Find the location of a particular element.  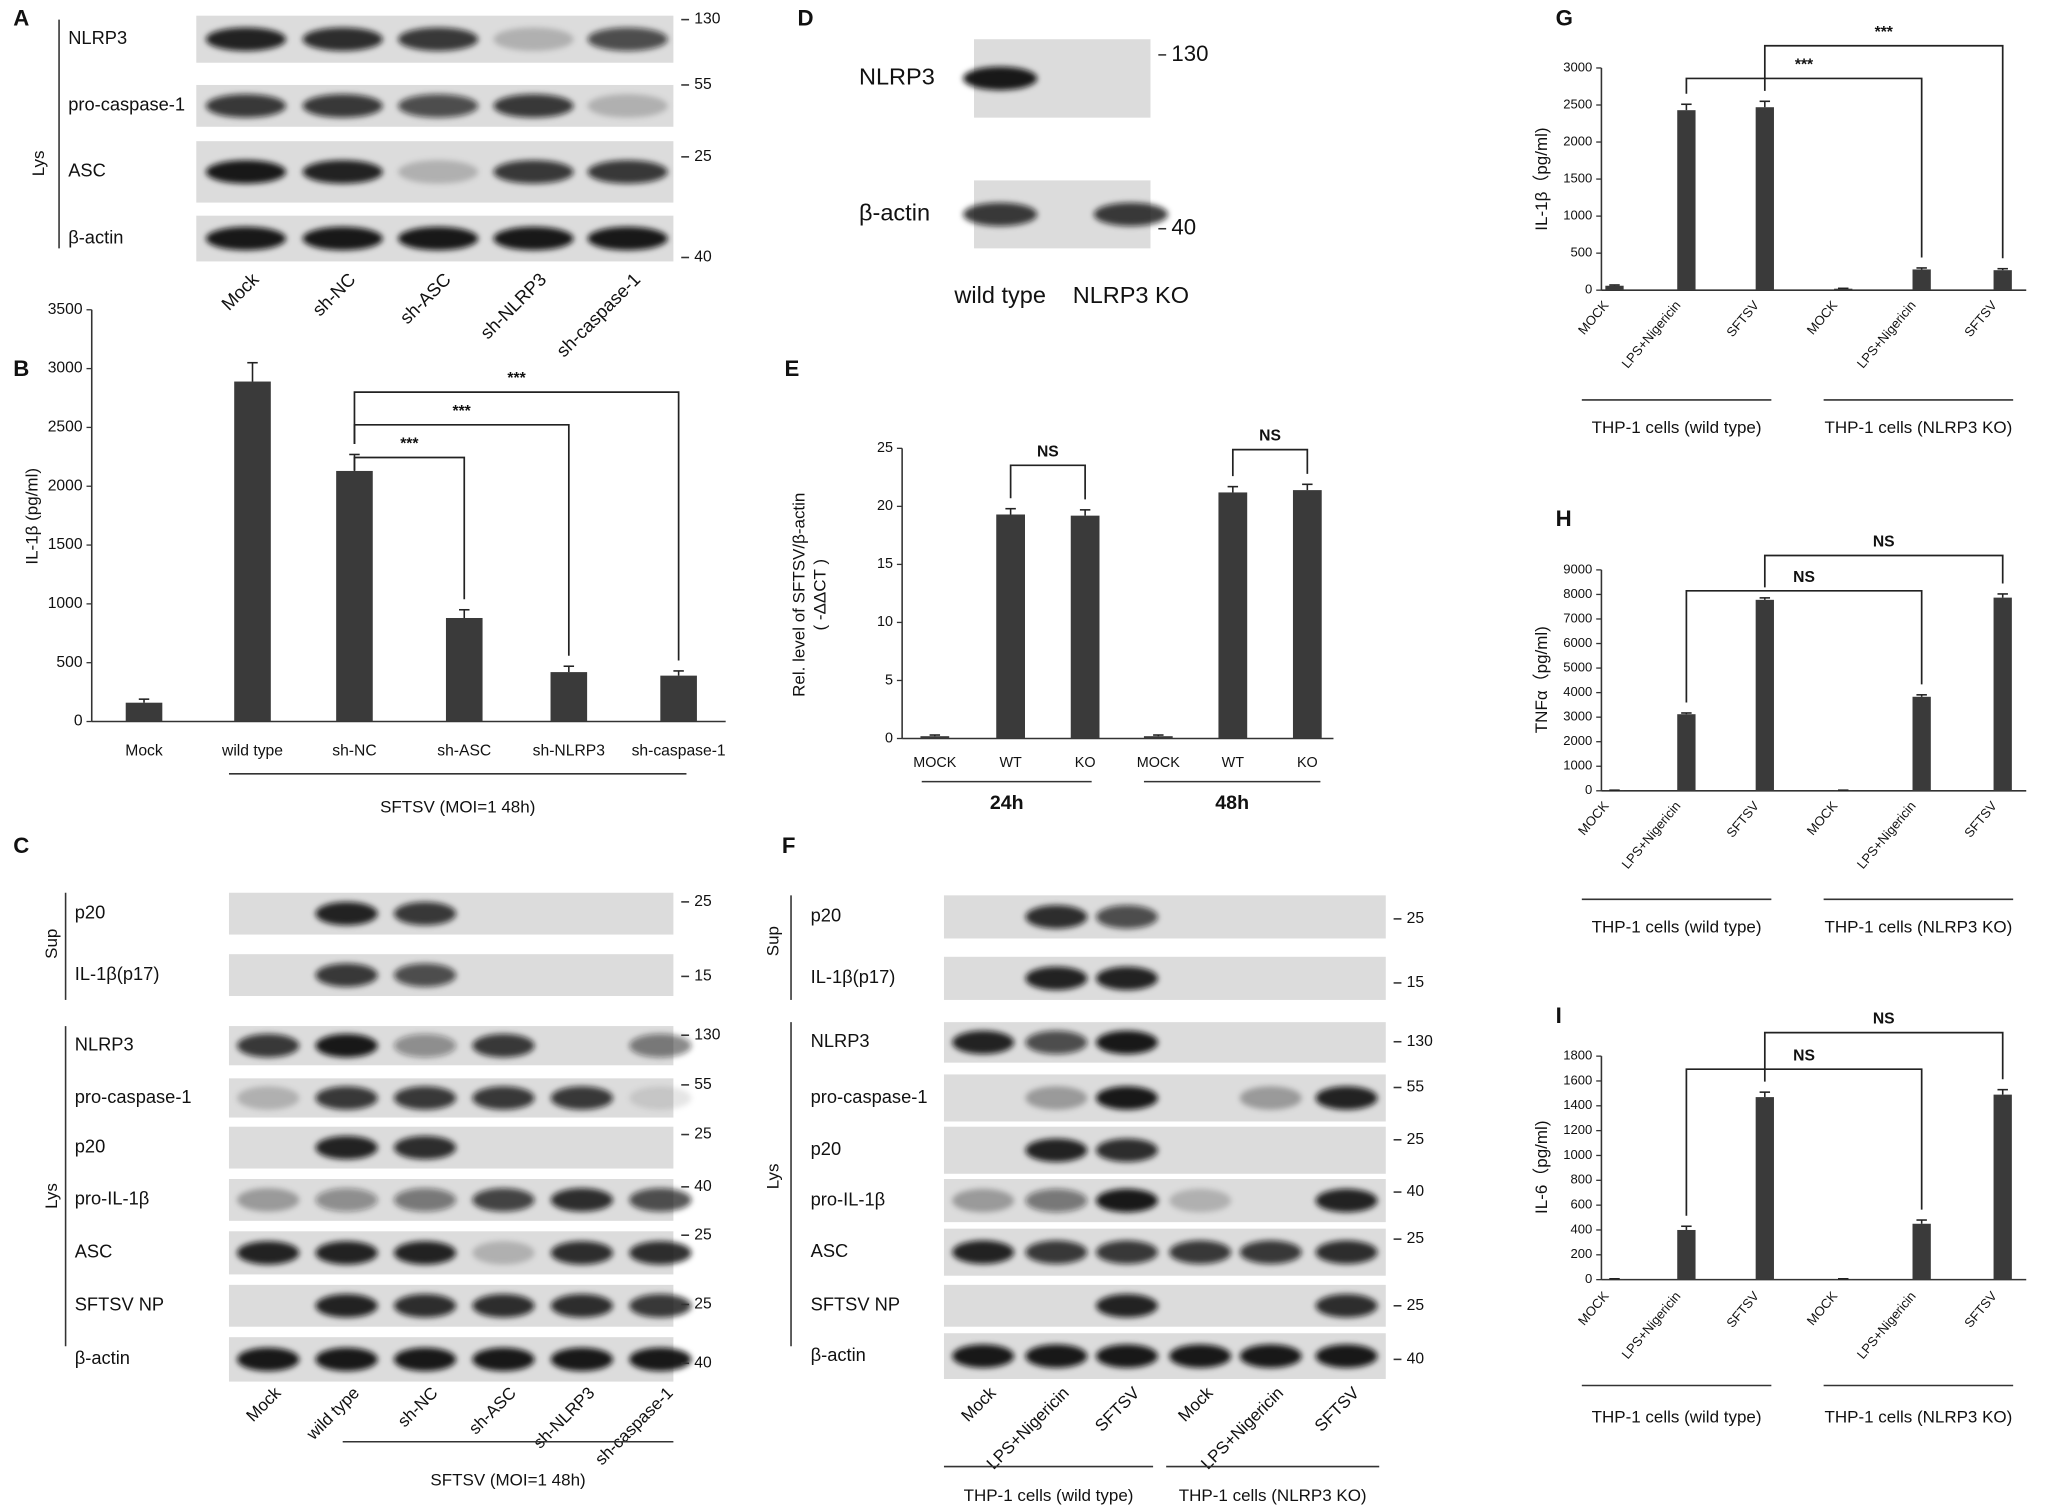

y-tick-label: 200 is located at coordinates (1581, 1253).